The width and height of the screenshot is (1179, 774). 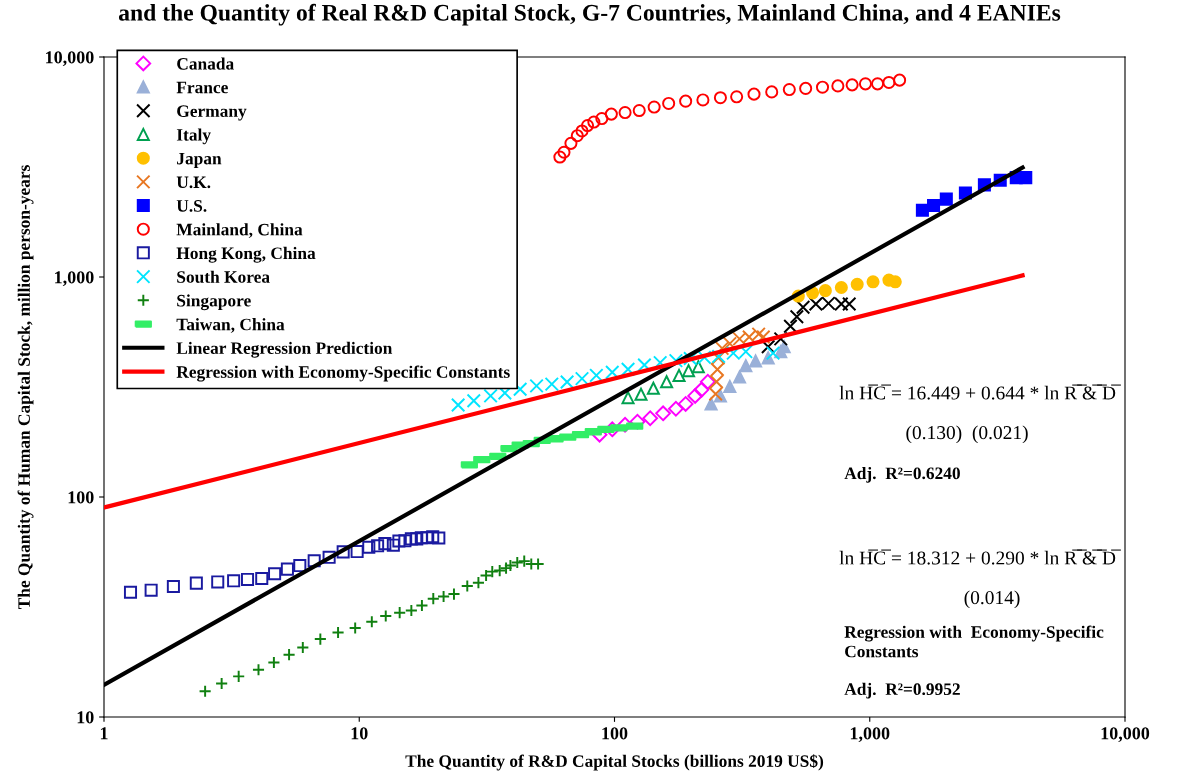 What do you see at coordinates (212, 113) in the screenshot?
I see `legend-label: Germany` at bounding box center [212, 113].